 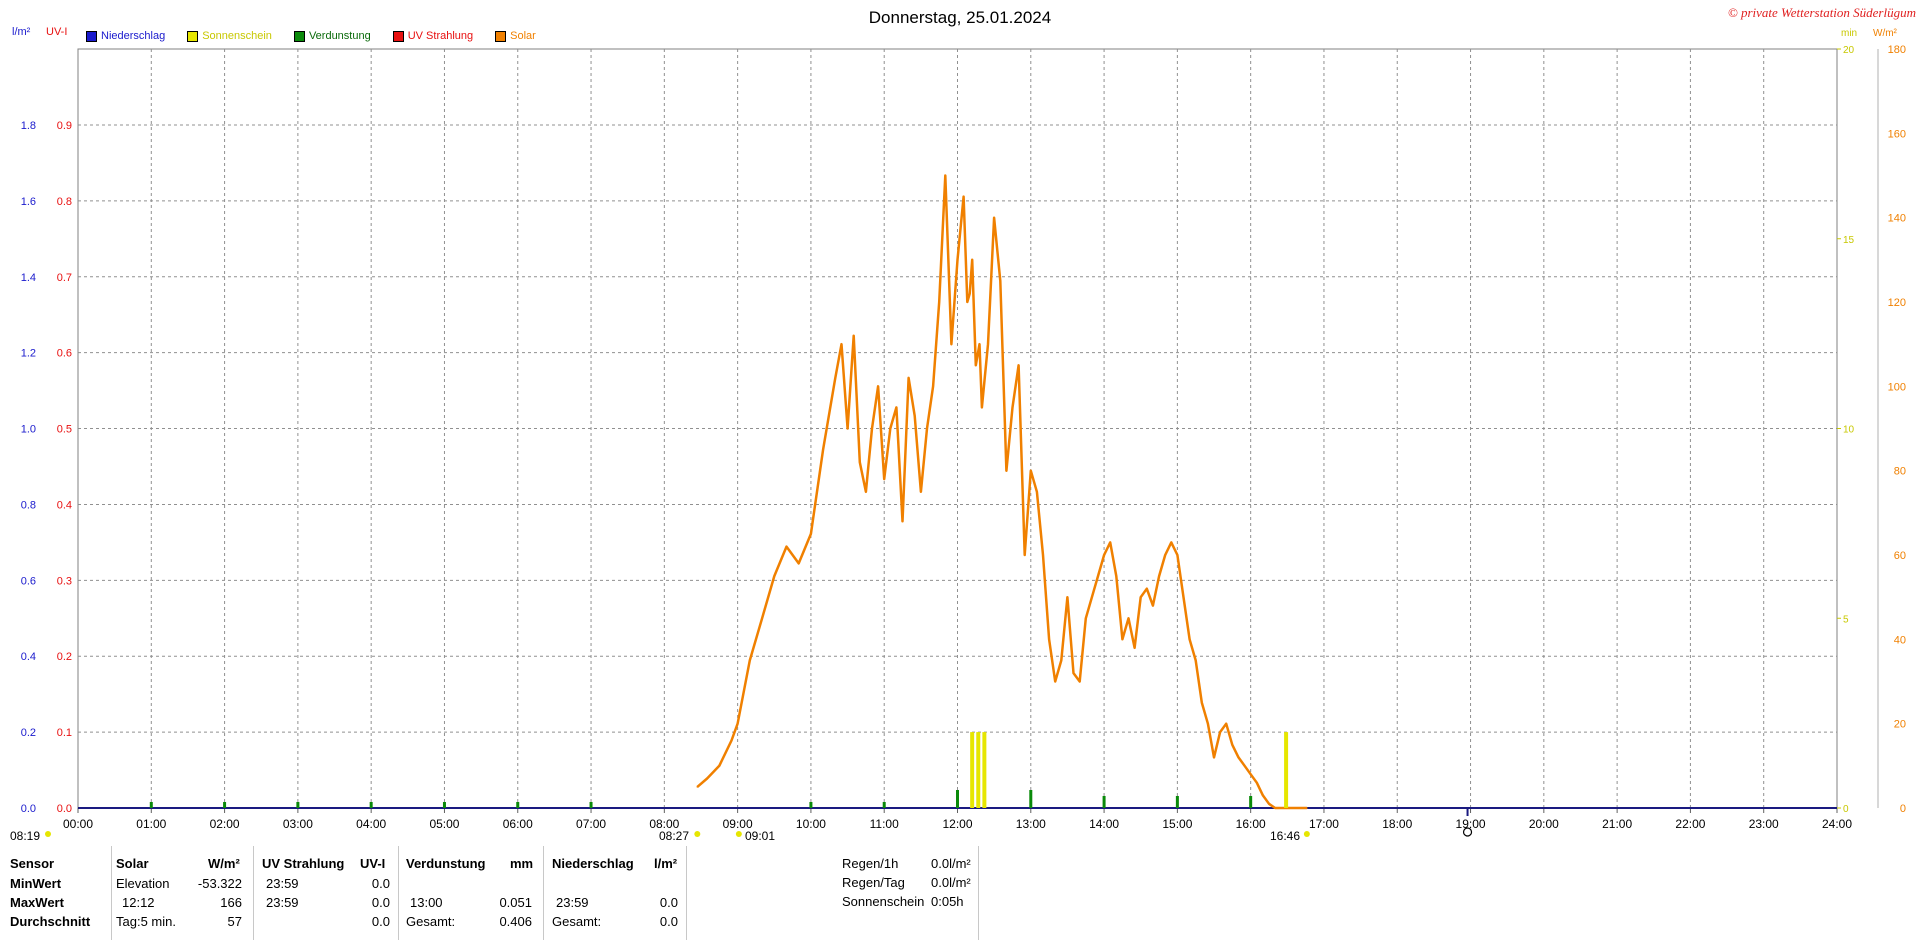 What do you see at coordinates (225, 824) in the screenshot?
I see `x-tick-label: 02:00` at bounding box center [225, 824].